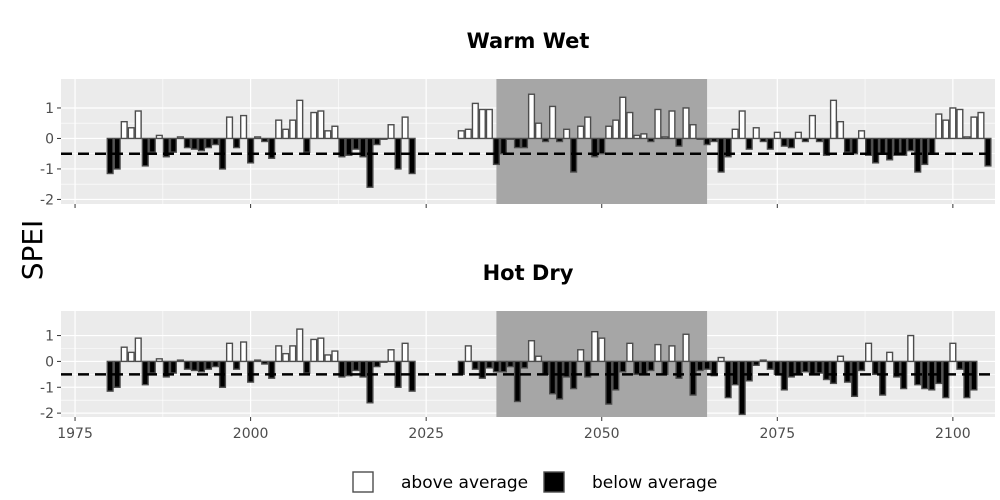  Describe the element at coordinates (47, 414) in the screenshot. I see `y-tick-label: -2` at that location.